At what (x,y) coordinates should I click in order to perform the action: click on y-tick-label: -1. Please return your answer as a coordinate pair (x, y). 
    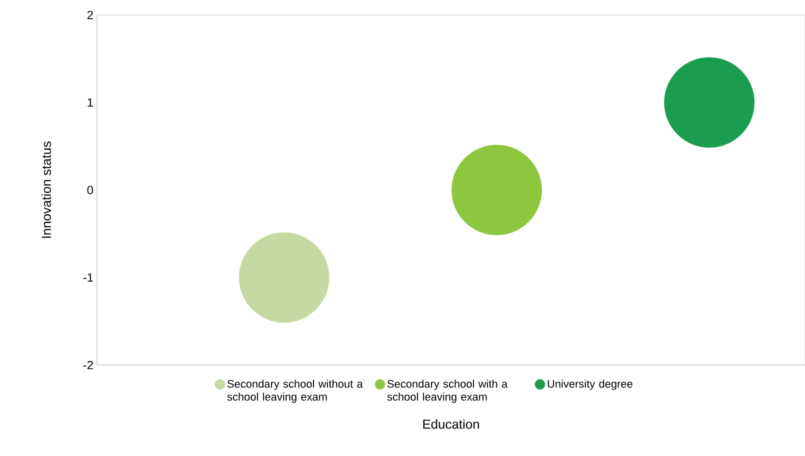
    Looking at the image, I should click on (88, 277).